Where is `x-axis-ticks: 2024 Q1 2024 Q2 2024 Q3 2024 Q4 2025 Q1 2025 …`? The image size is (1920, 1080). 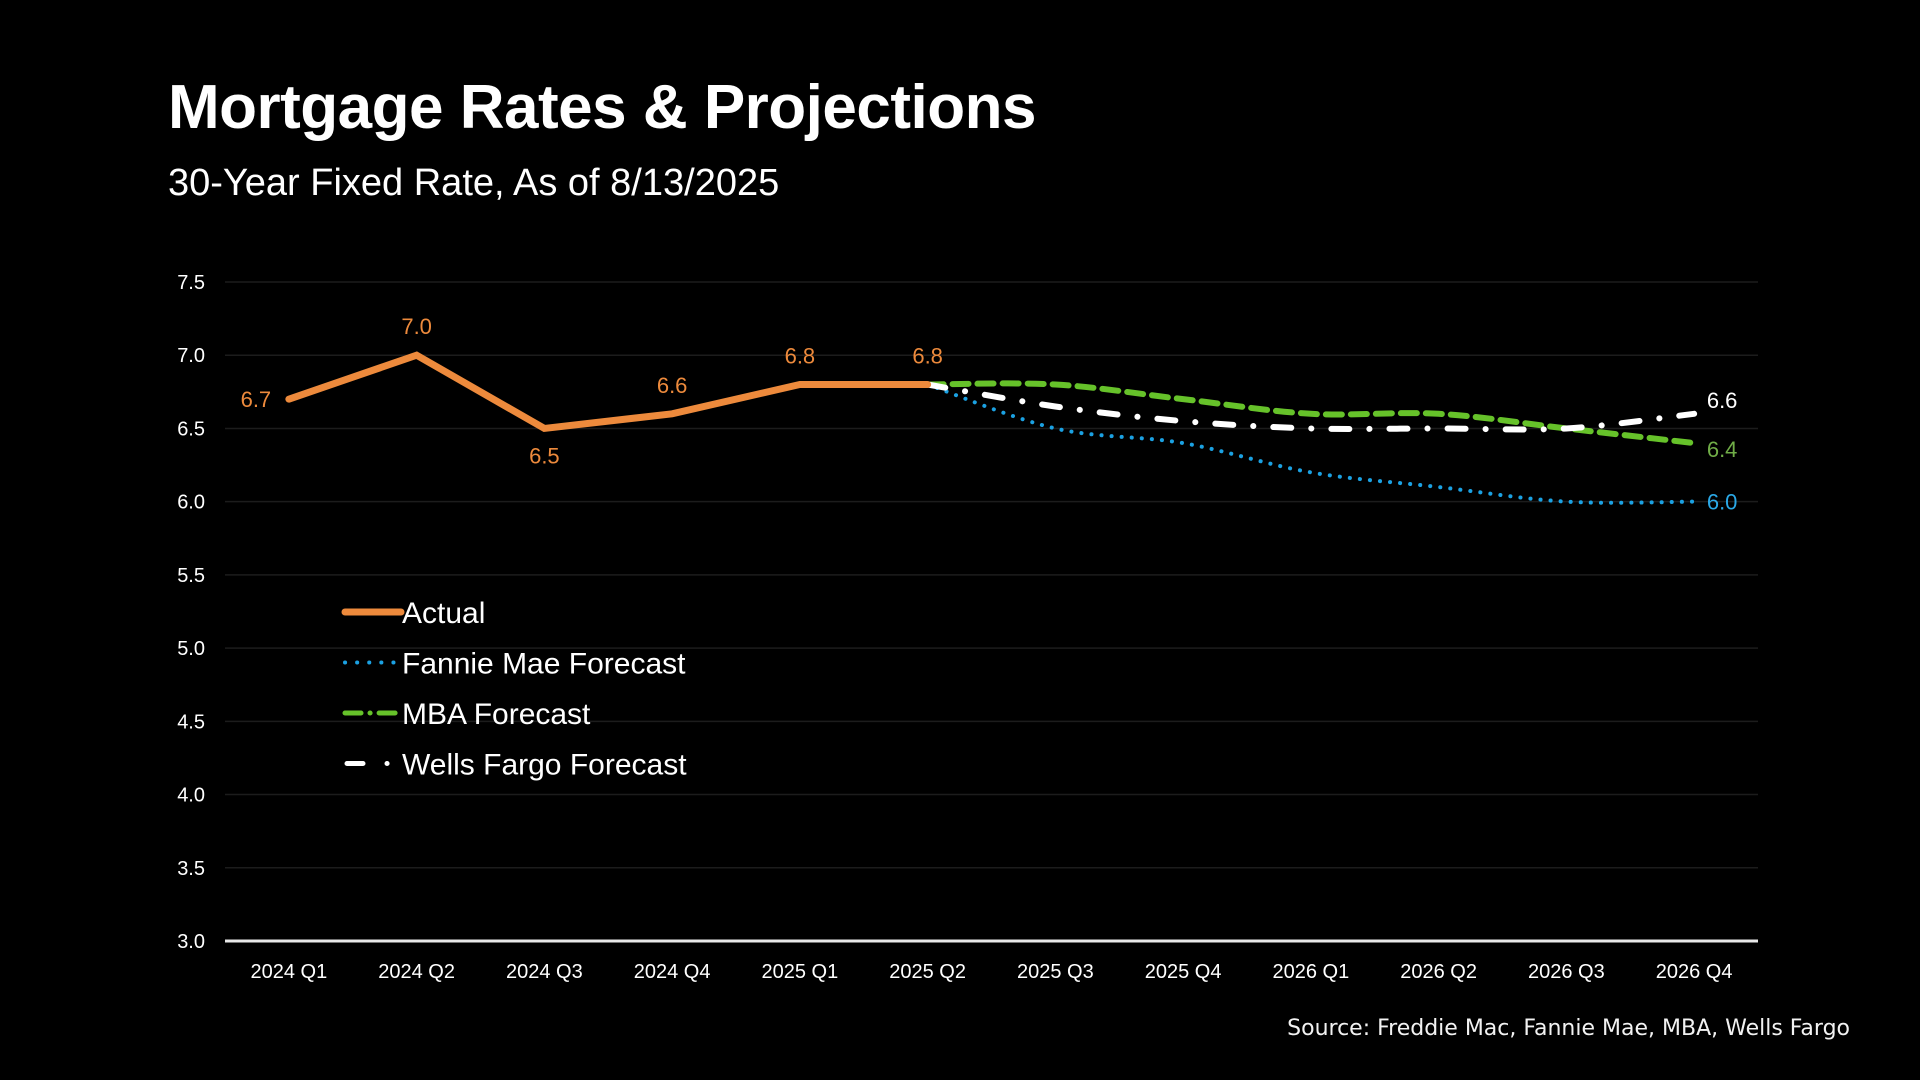
x-axis-ticks: 2024 Q1 2024 Q2 2024 Q3 2024 Q4 2025 Q1 2025 … is located at coordinates (992, 972).